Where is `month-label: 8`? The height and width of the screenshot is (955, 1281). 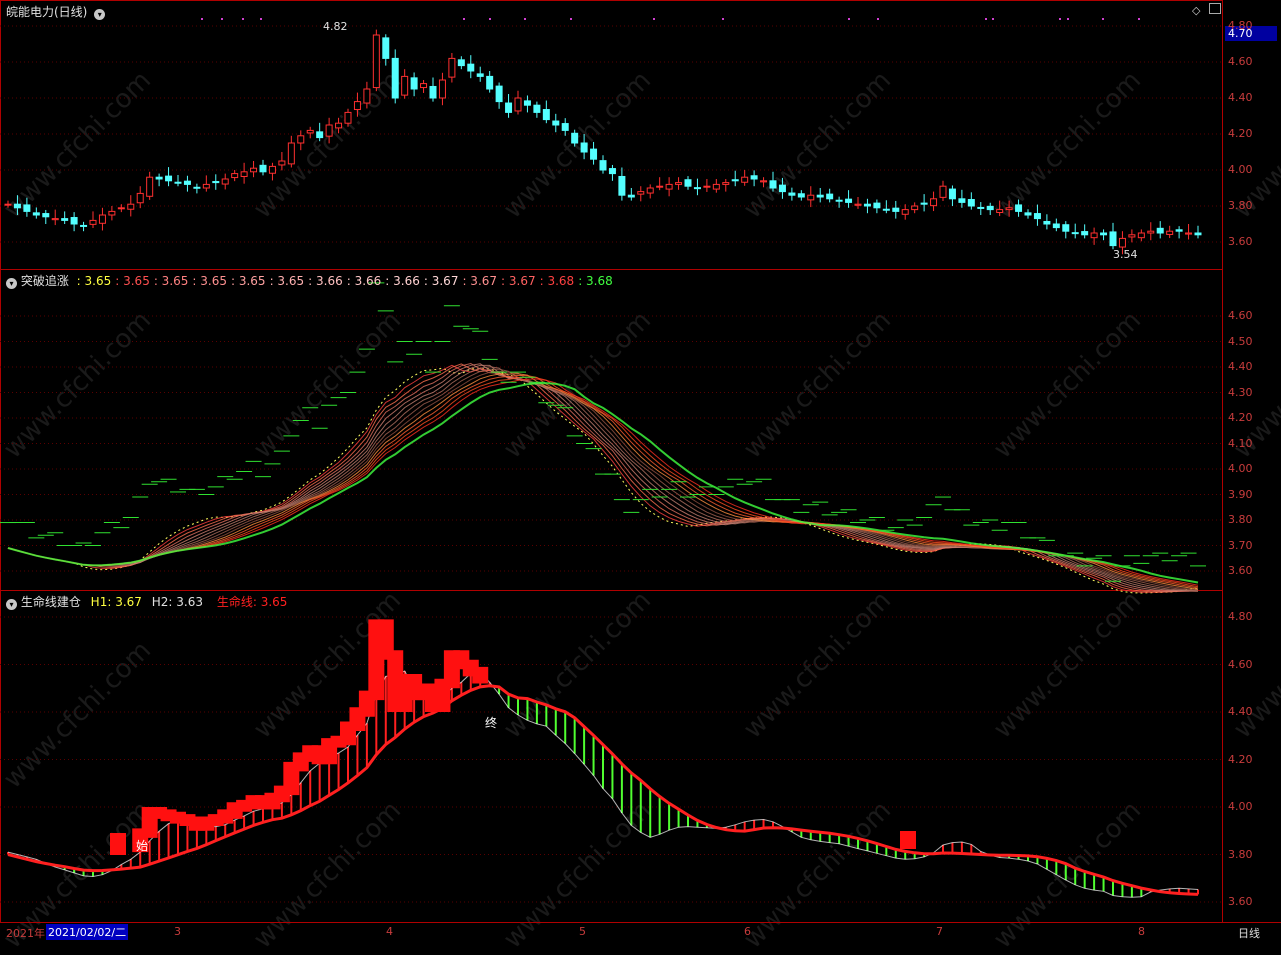 month-label: 8 is located at coordinates (1141, 931).